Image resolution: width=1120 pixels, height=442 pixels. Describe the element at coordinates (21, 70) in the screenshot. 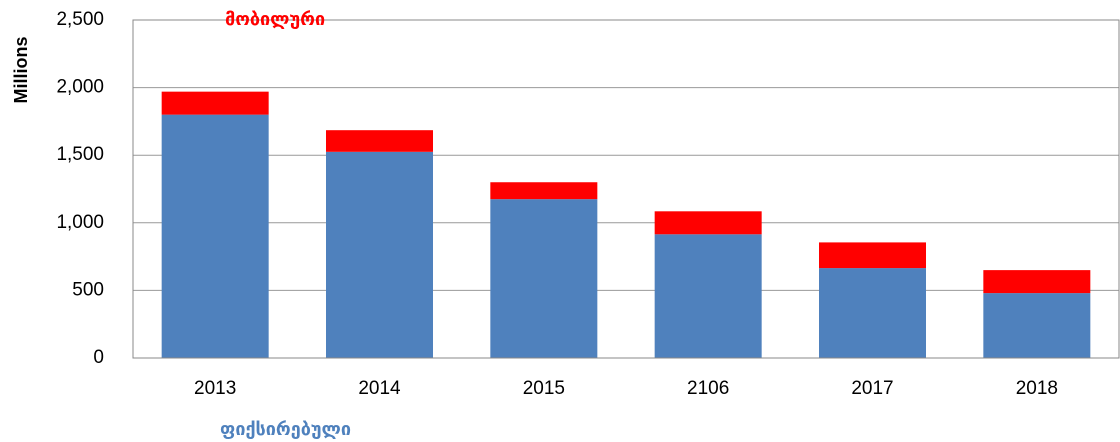

I see `y-axis-label: Millions` at that location.